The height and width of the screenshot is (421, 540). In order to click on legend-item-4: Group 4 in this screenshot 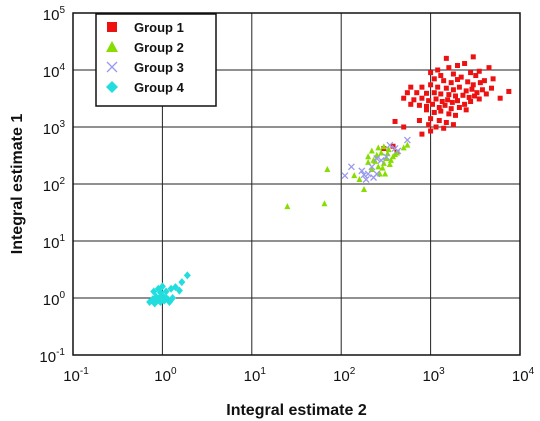, I will do `click(145, 87)`.